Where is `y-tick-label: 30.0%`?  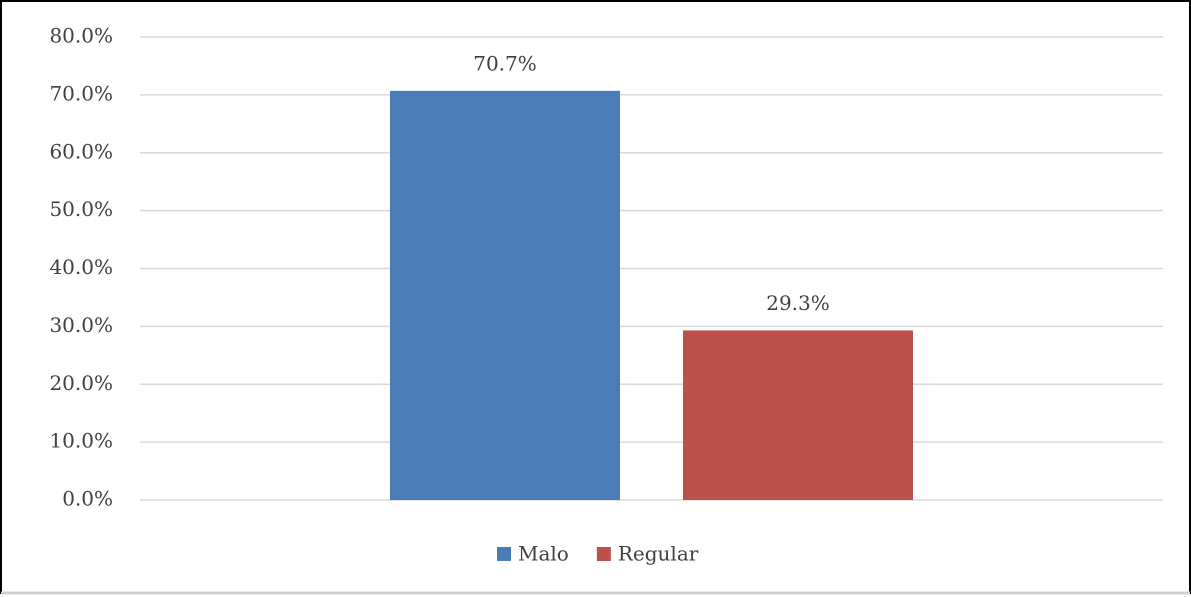 y-tick-label: 30.0% is located at coordinates (81, 325).